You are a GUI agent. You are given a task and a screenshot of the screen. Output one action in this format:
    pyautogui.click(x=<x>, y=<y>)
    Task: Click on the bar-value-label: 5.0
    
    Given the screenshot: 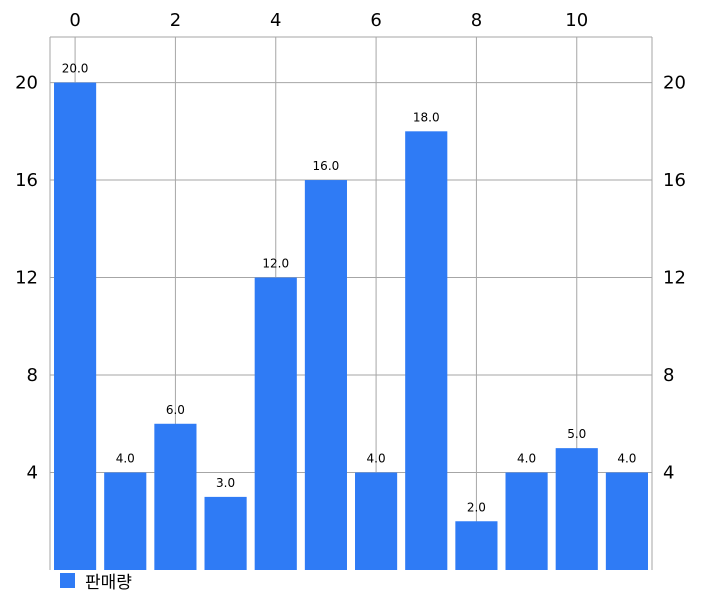 What is the action you would take?
    pyautogui.click(x=576, y=434)
    